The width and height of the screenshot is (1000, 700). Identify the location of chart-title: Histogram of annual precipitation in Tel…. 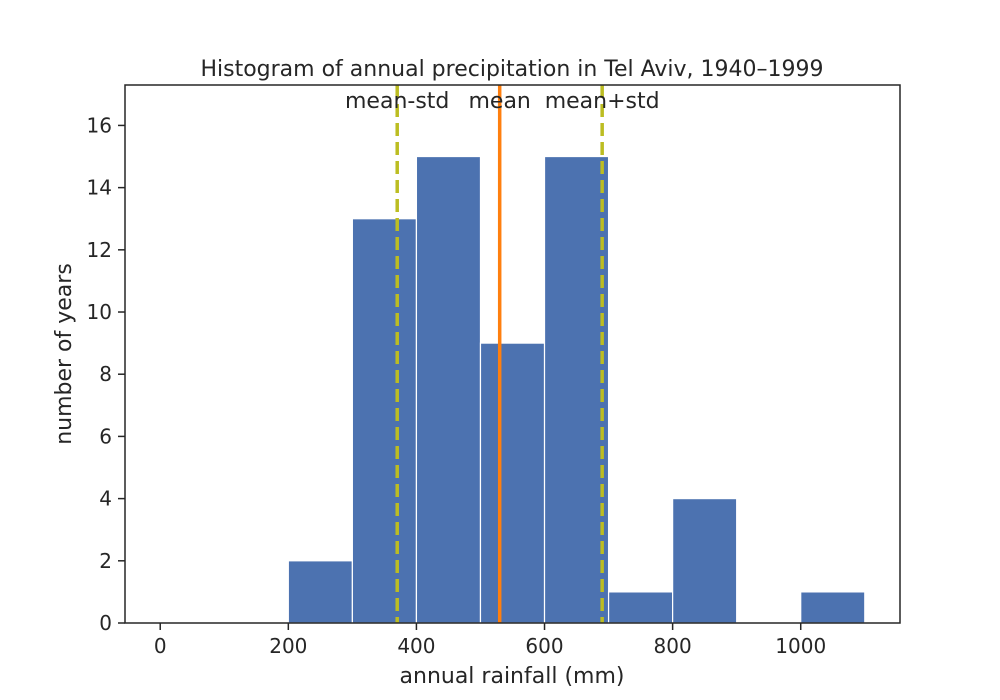
(511, 69).